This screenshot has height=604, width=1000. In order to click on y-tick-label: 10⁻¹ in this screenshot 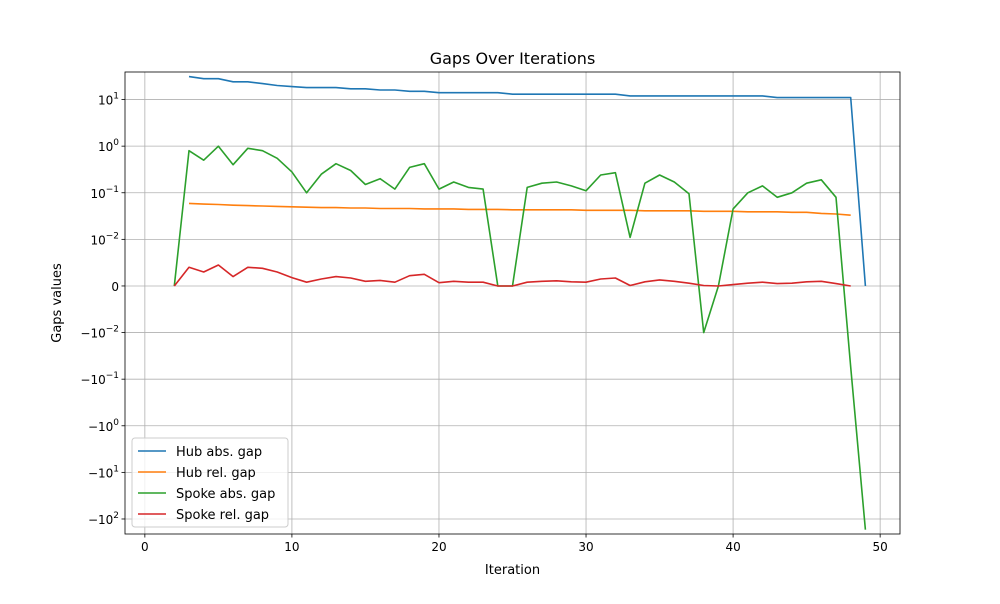, I will do `click(104, 193)`.